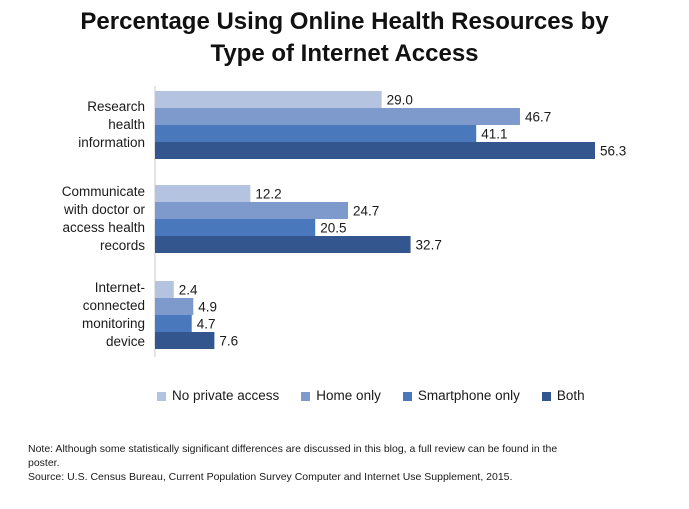 The width and height of the screenshot is (689, 509). Describe the element at coordinates (429, 245) in the screenshot. I see `data-label-1-3: 32.7` at that location.